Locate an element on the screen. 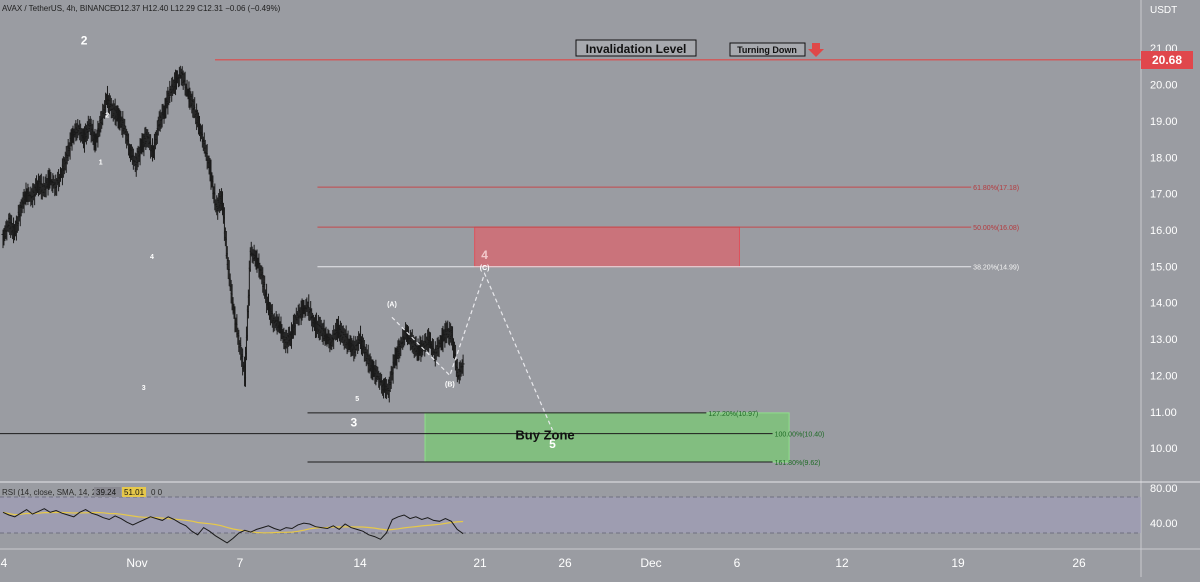 The width and height of the screenshot is (1200, 582). x-tick-label: 6 is located at coordinates (737, 563).